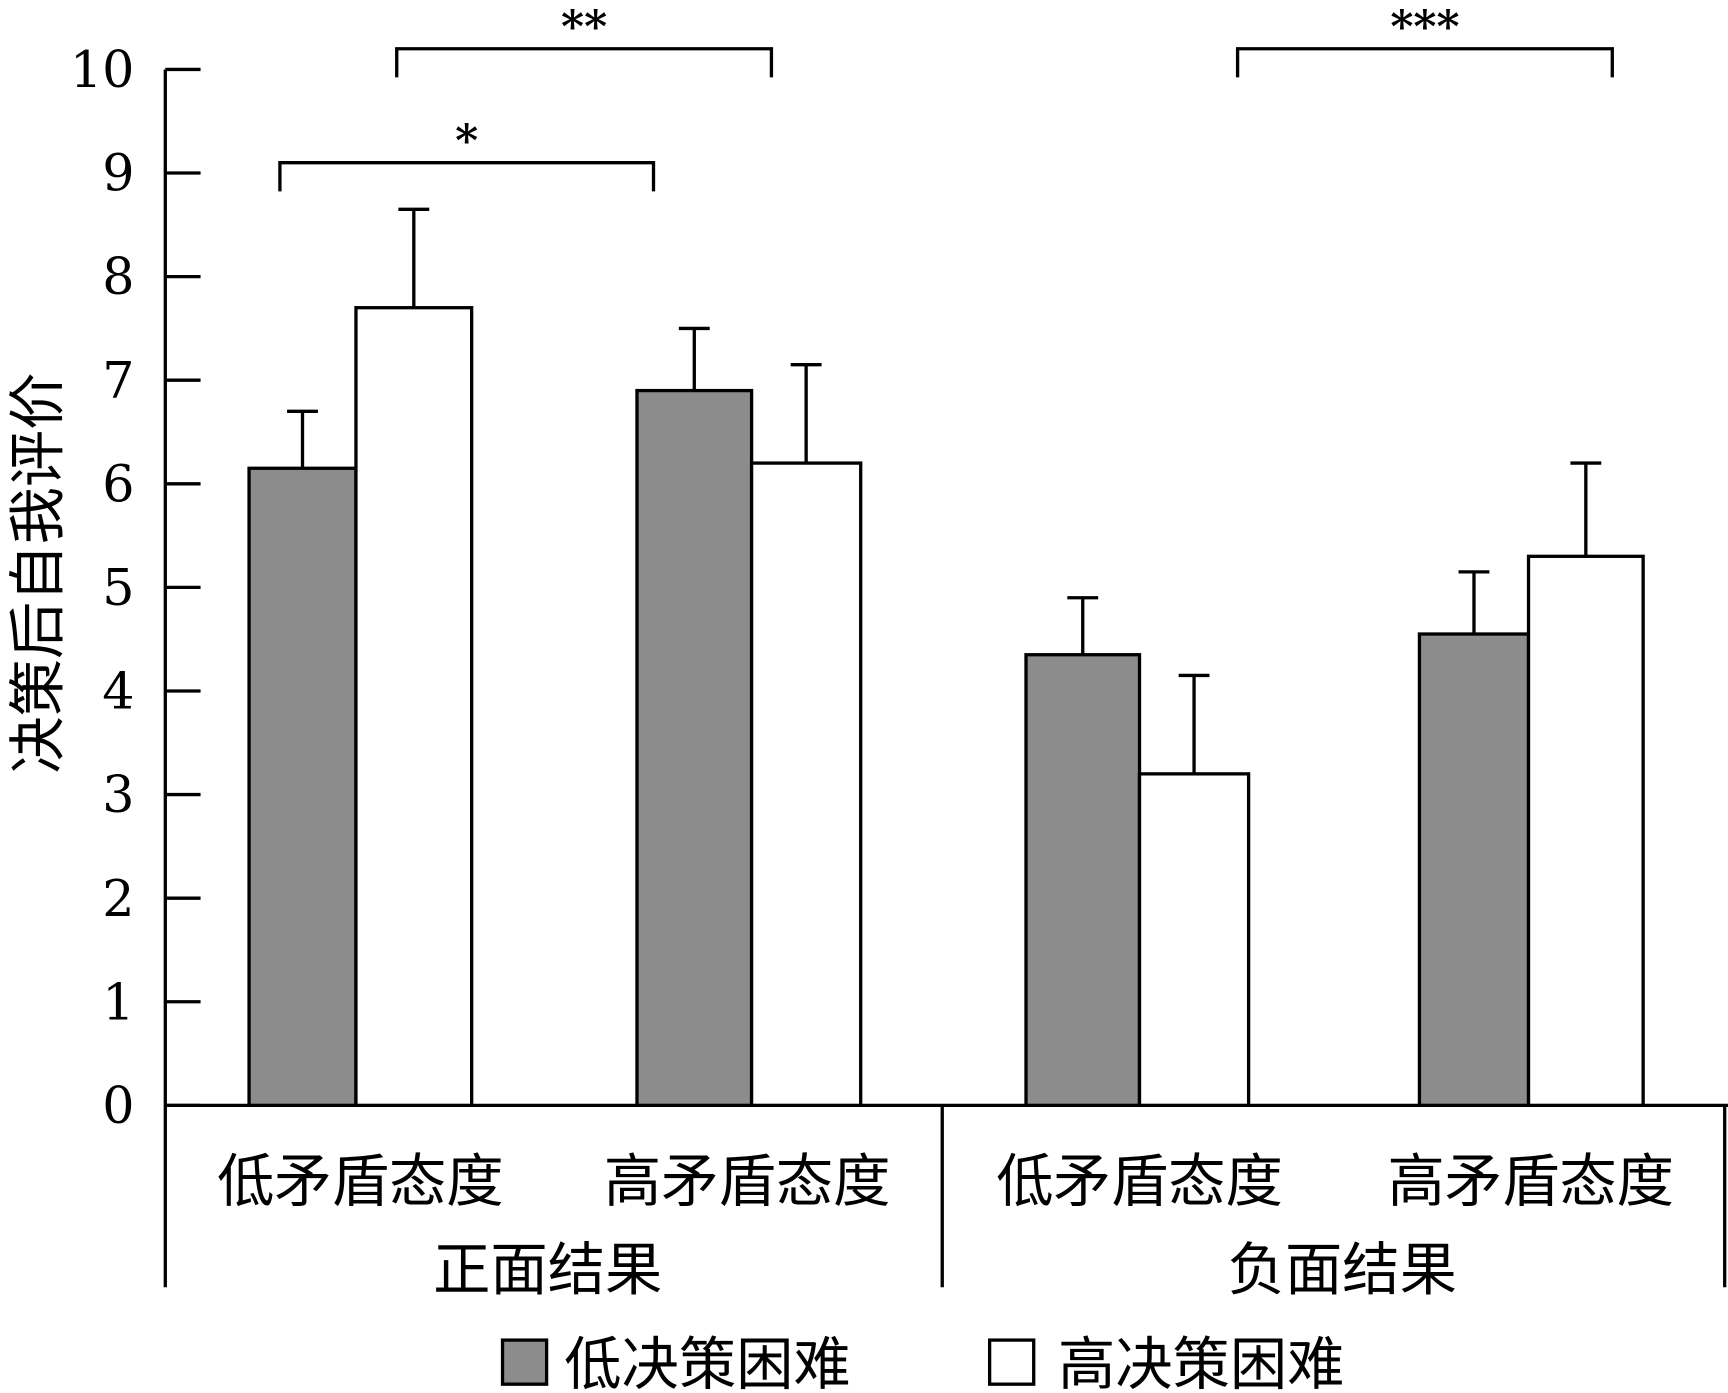  I want to click on category-label-2: 高矛盾态度, so click(747, 1181).